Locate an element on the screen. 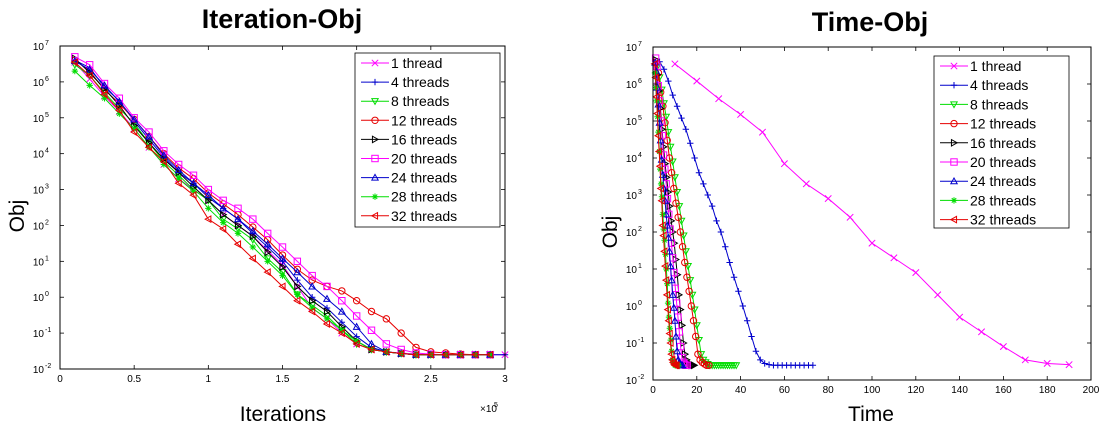 The image size is (1099, 429). y-tick-exponent: 6 is located at coordinates (640, 81).